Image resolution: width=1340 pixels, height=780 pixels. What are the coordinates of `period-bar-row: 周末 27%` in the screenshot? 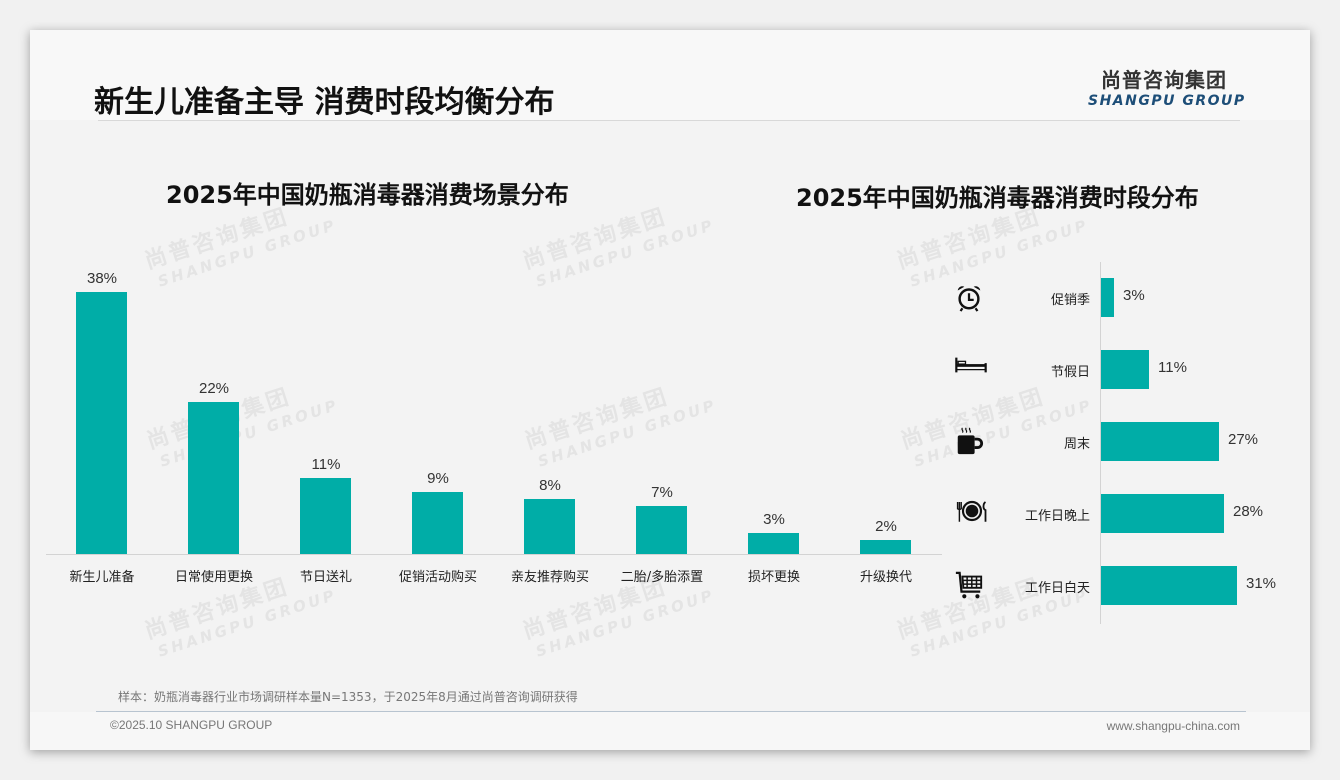 It's located at (1125, 442).